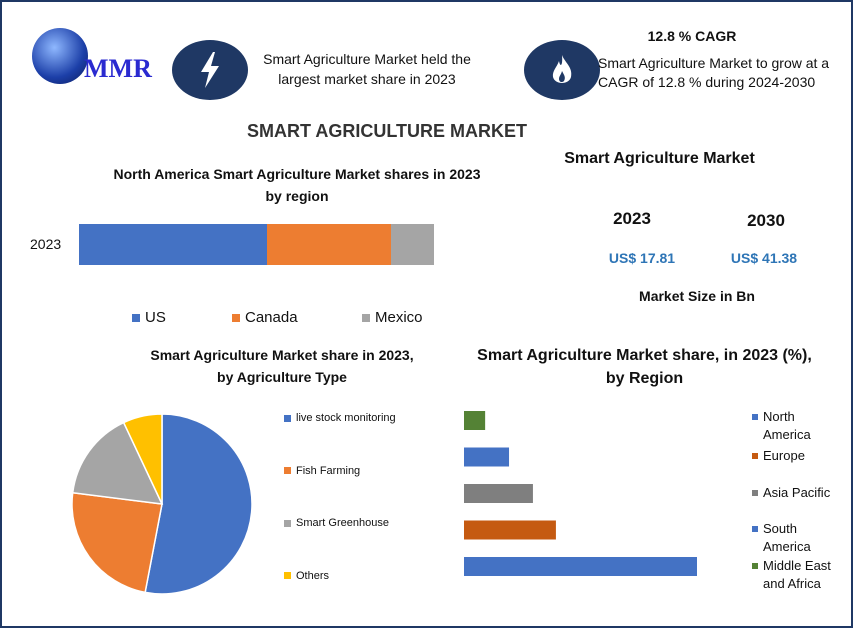 The image size is (853, 628). I want to click on legend-label: Others, so click(313, 575).